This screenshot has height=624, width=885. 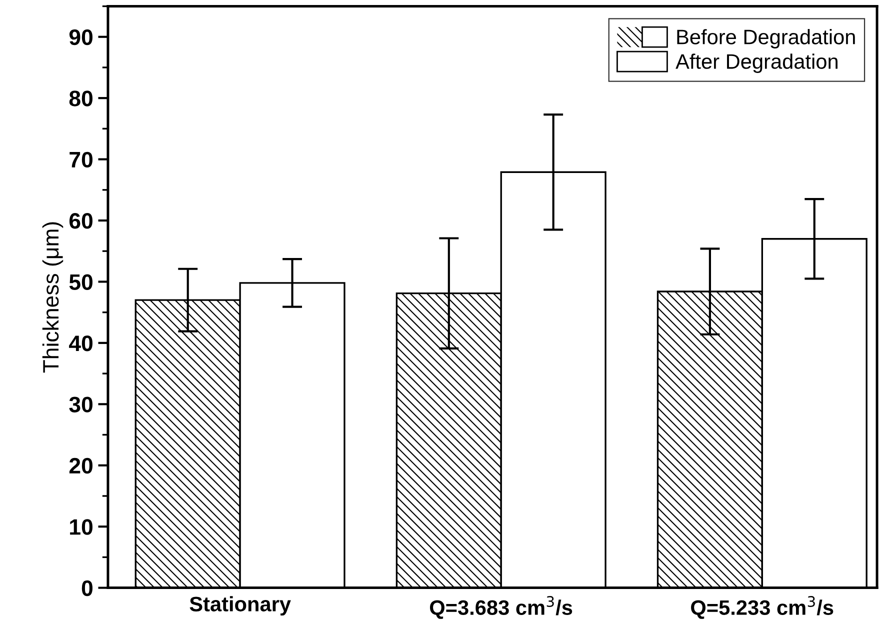 What do you see at coordinates (80, 282) in the screenshot?
I see `y-tick-label: 50` at bounding box center [80, 282].